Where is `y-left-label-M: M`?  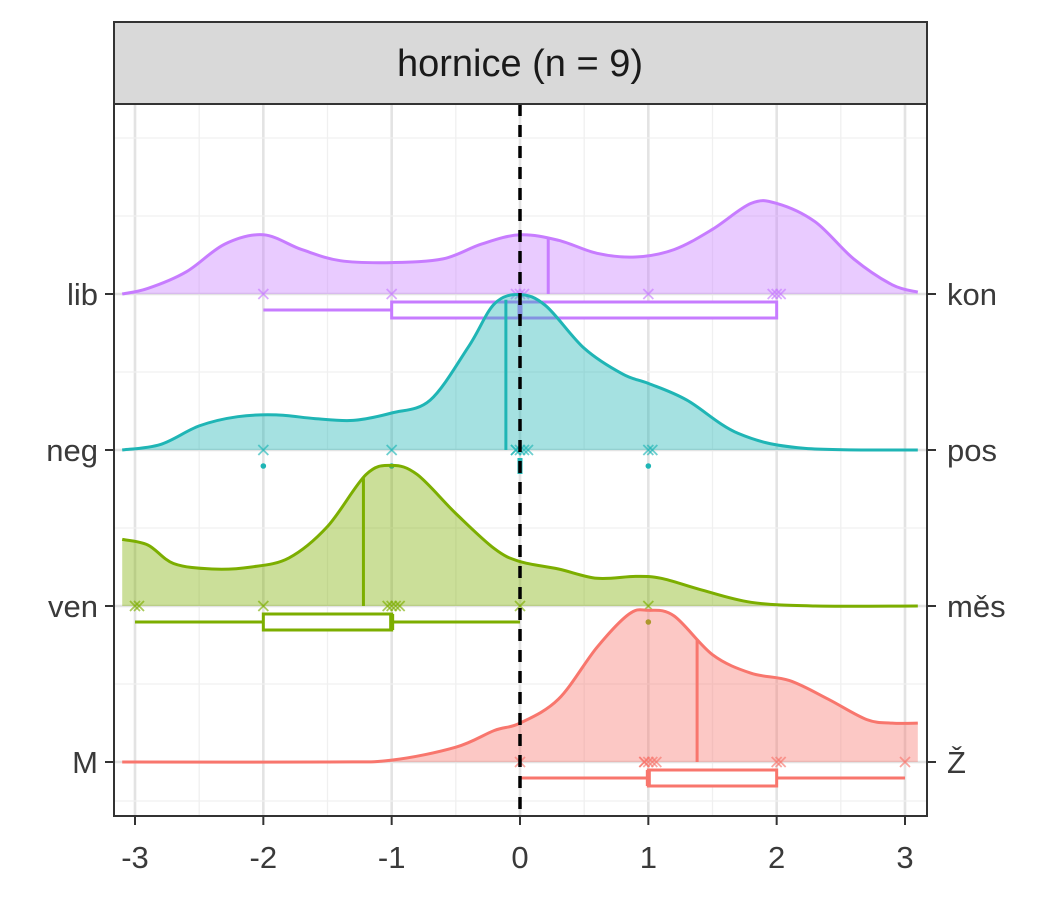 y-left-label-M: M is located at coordinates (85, 762).